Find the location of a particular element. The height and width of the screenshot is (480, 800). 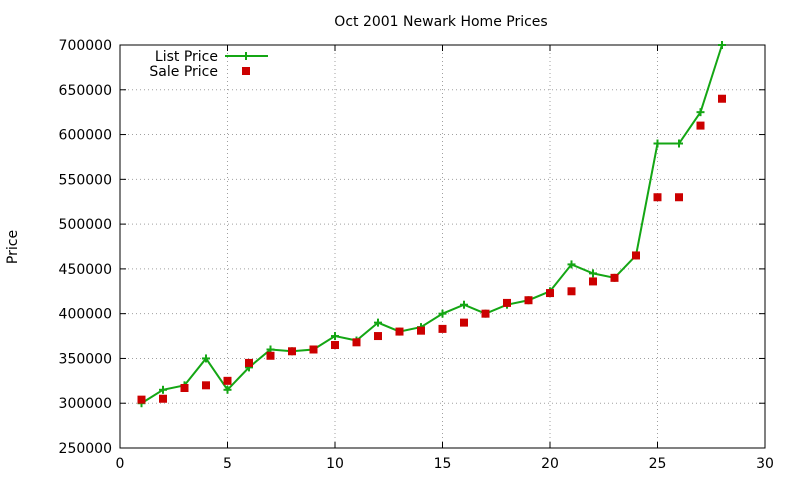

chart-title: Oct 2001 Newark Home Prices is located at coordinates (440, 22).